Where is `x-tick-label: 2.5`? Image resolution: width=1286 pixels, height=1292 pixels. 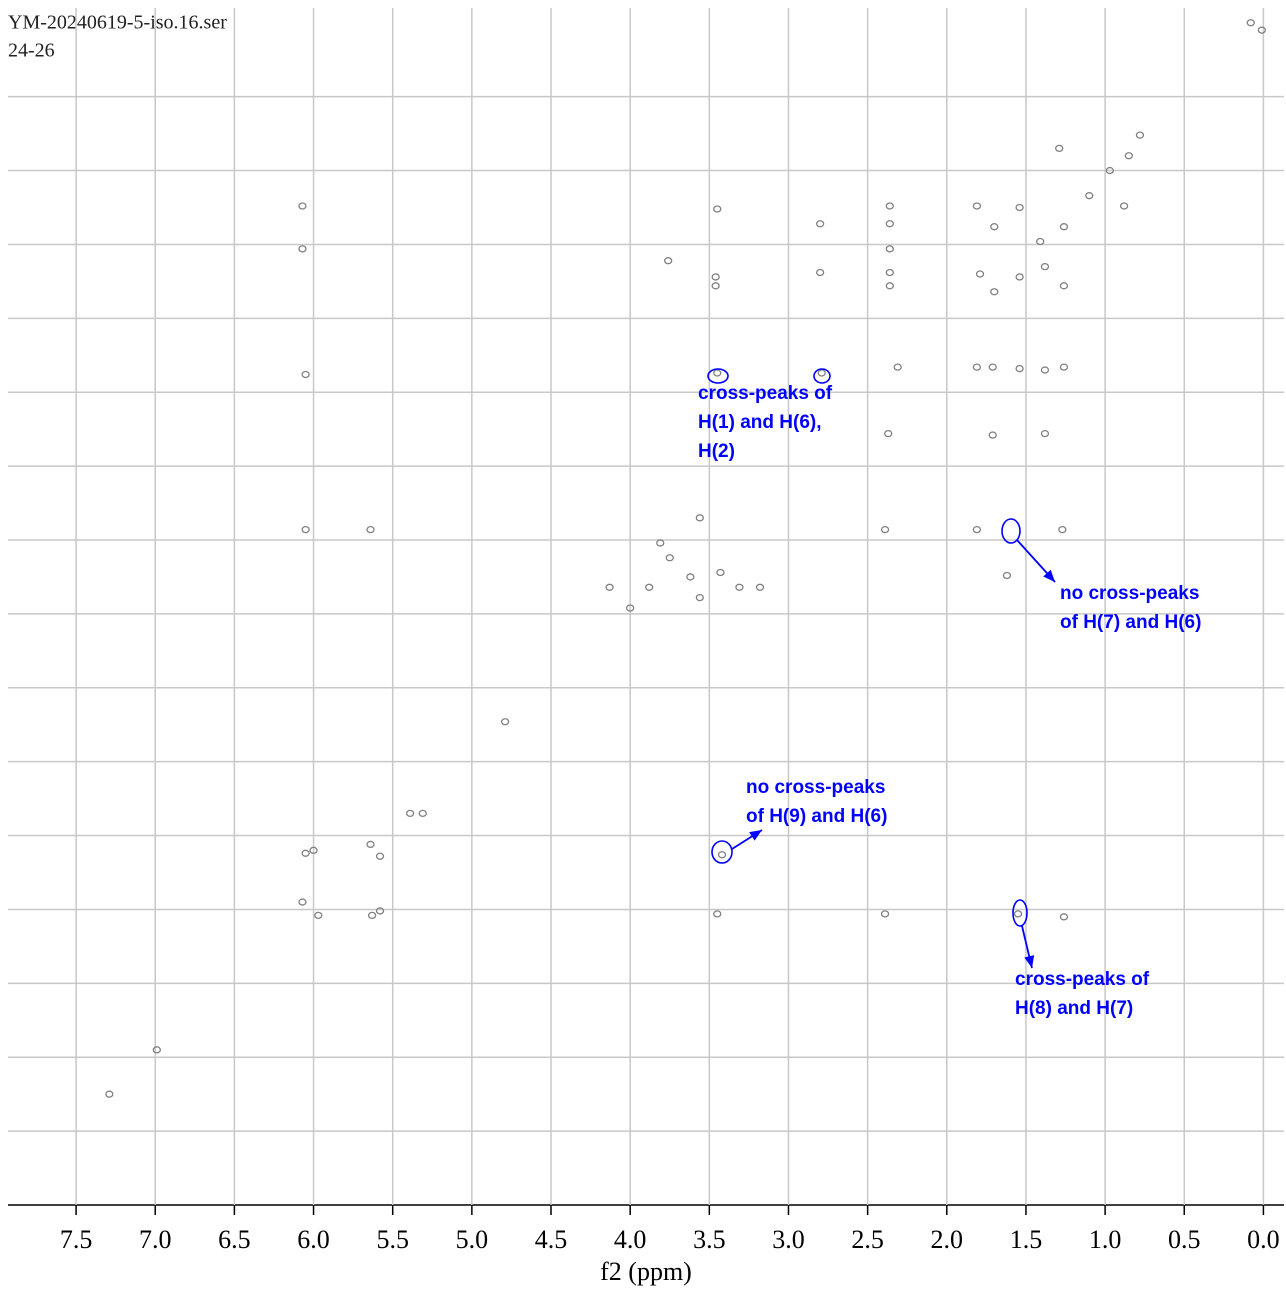
x-tick-label: 2.5 is located at coordinates (867, 1239).